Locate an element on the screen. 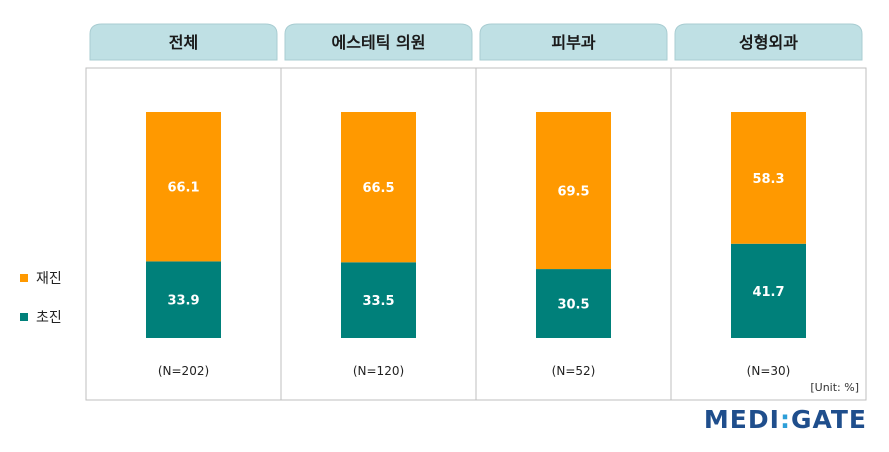 The width and height of the screenshot is (889, 452). legend-swatch-first-visit is located at coordinates (24, 317).